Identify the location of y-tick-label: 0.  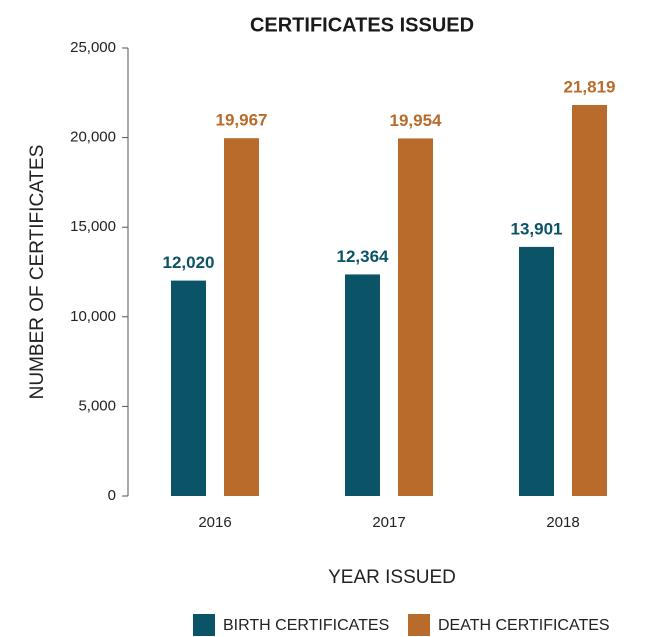
(112, 495).